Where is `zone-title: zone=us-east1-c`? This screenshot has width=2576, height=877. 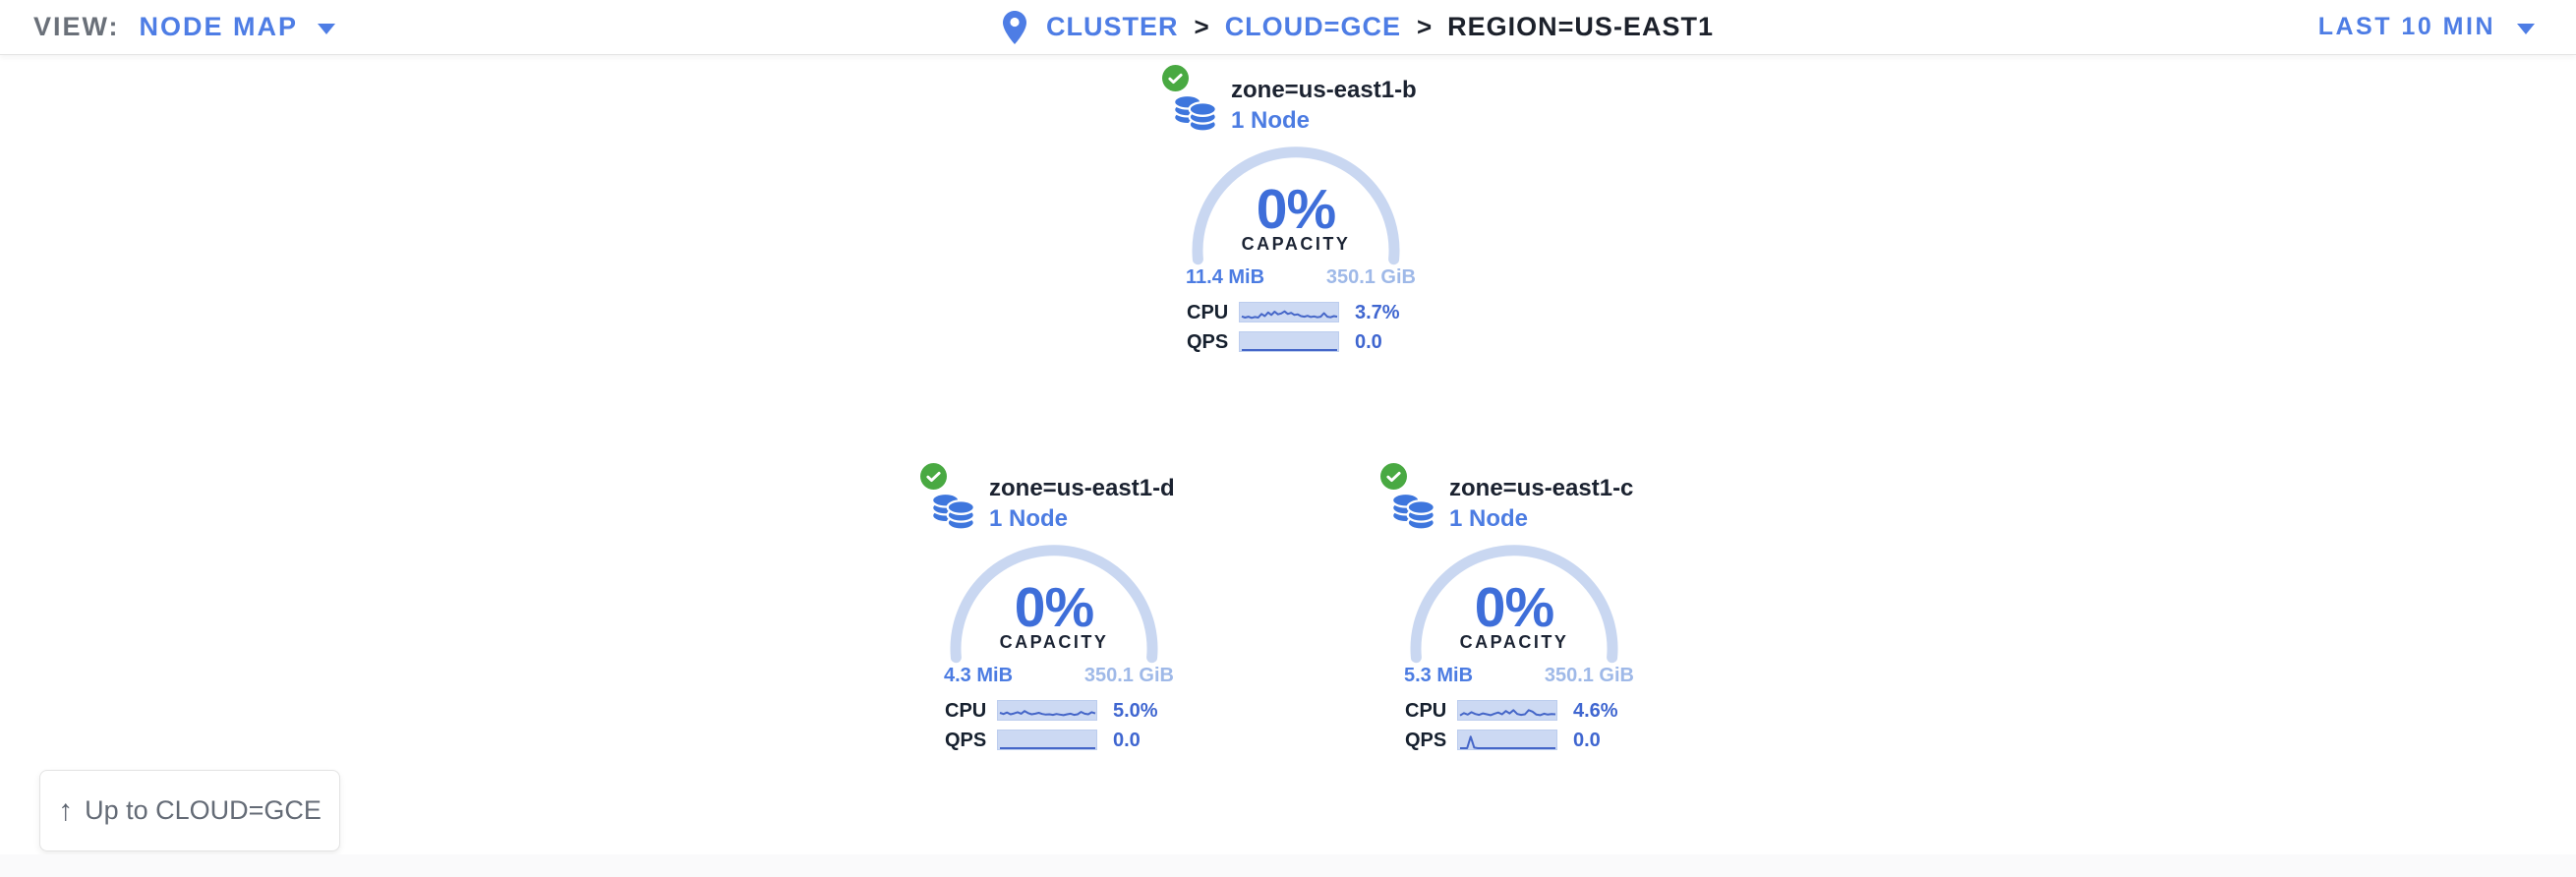 zone-title: zone=us-east1-c is located at coordinates (1541, 488).